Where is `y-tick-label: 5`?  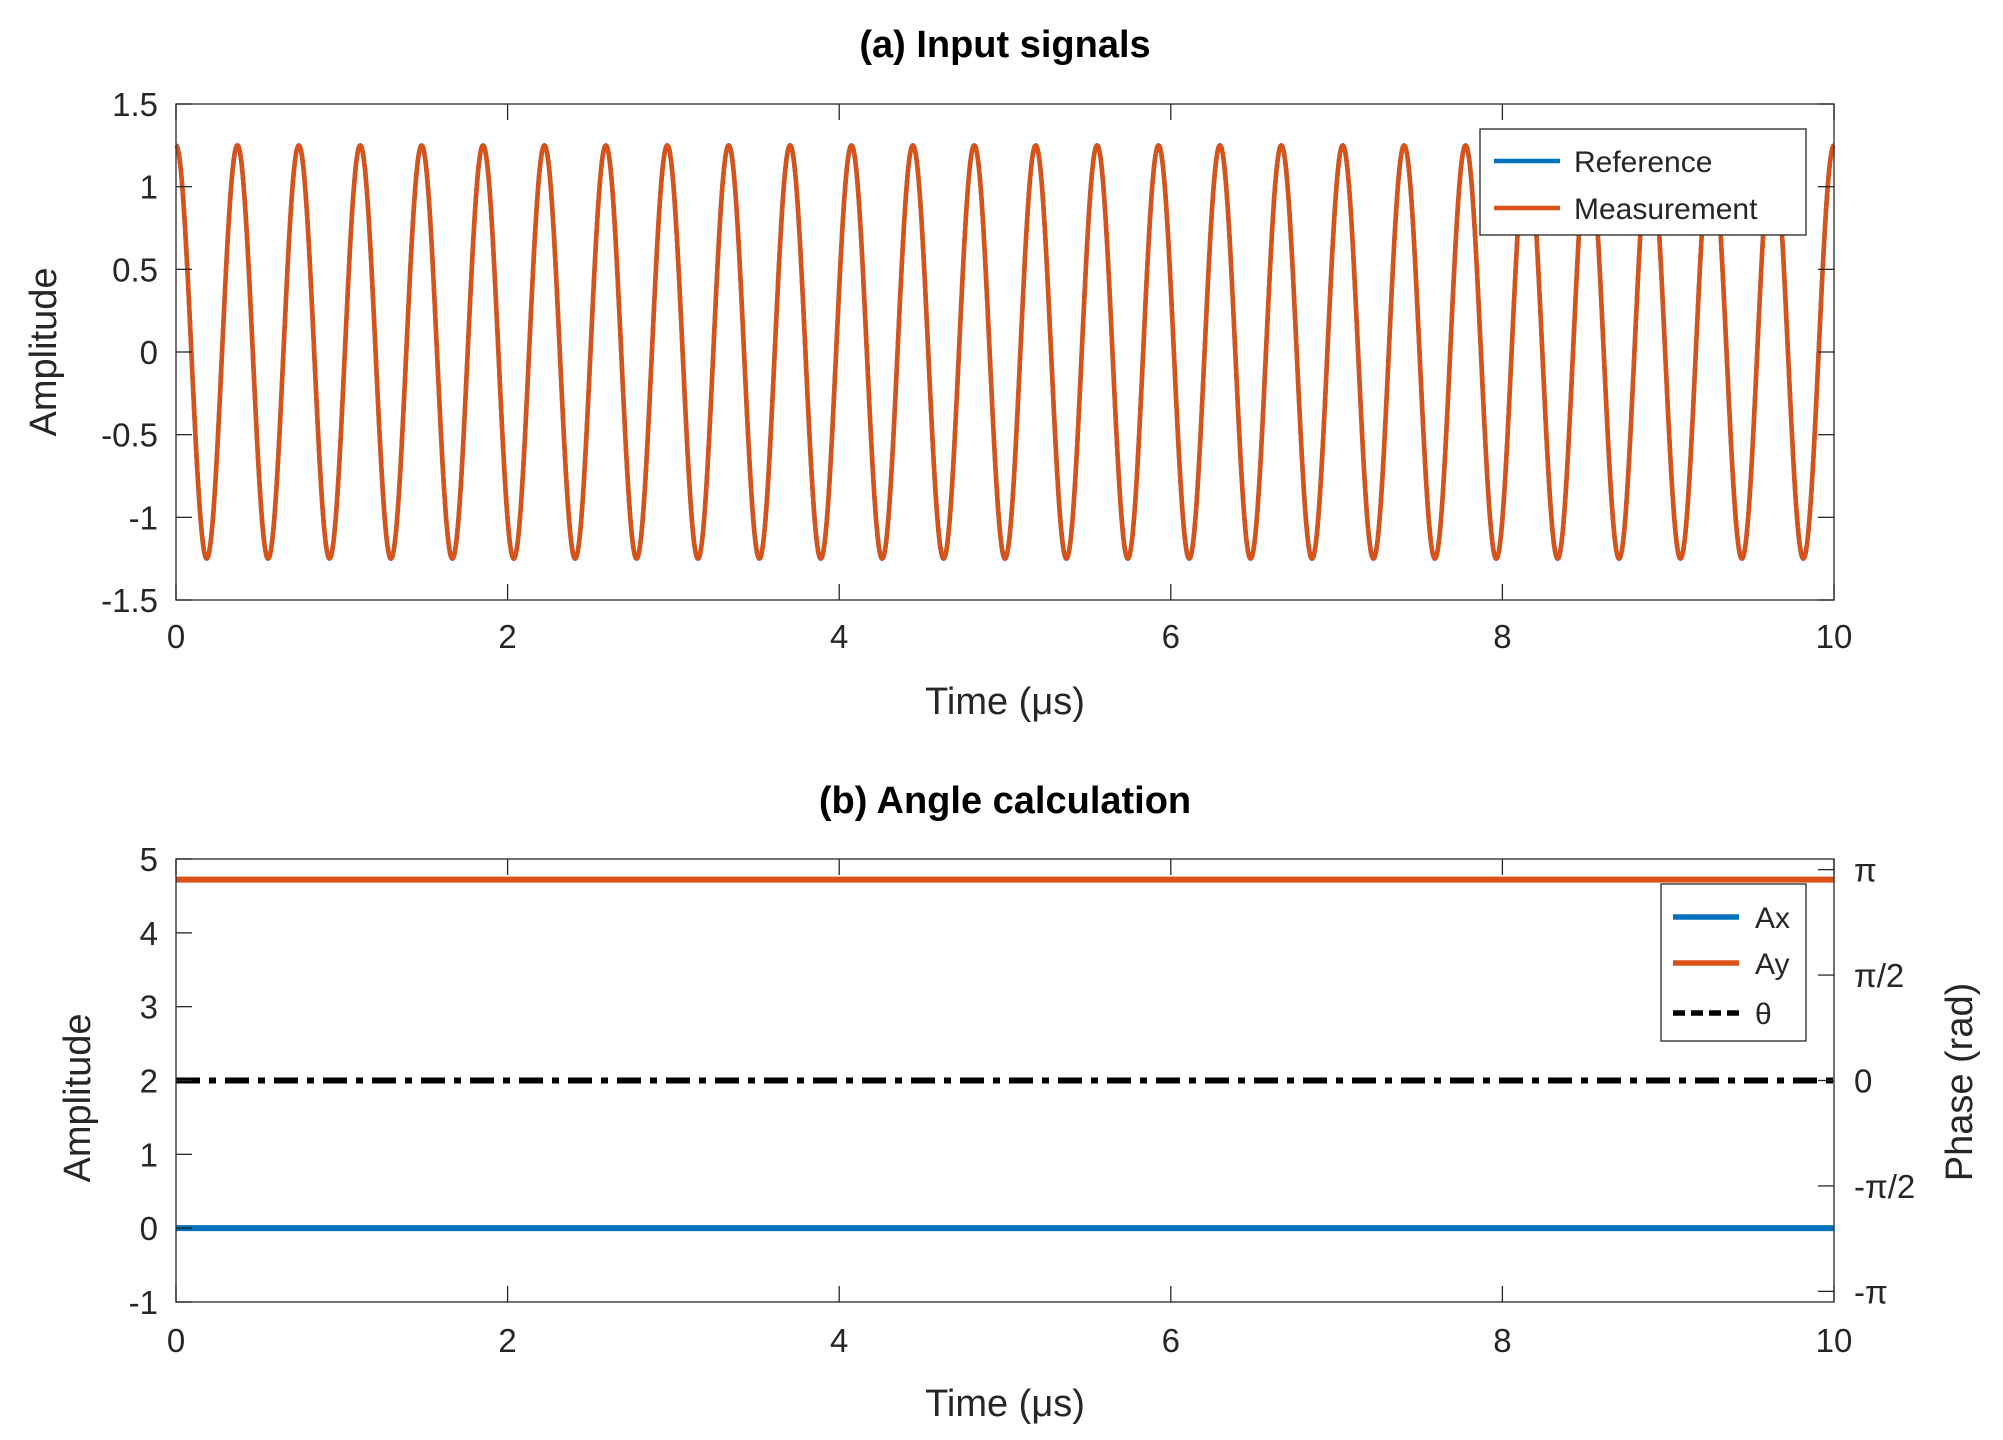
y-tick-label: 5 is located at coordinates (149, 859).